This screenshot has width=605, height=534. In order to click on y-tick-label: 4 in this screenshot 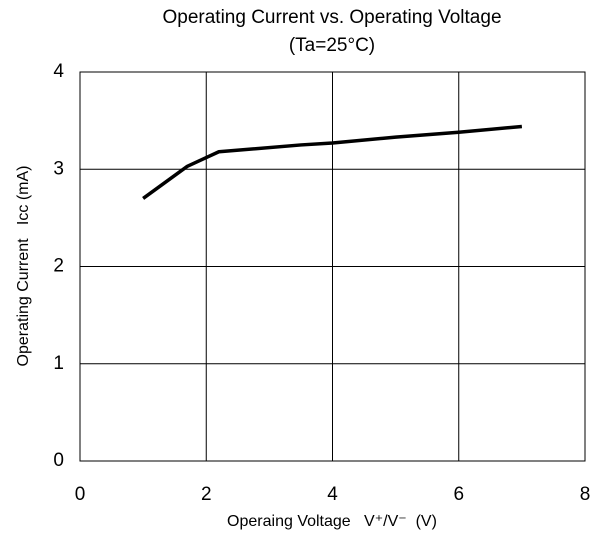, I will do `click(58, 71)`.